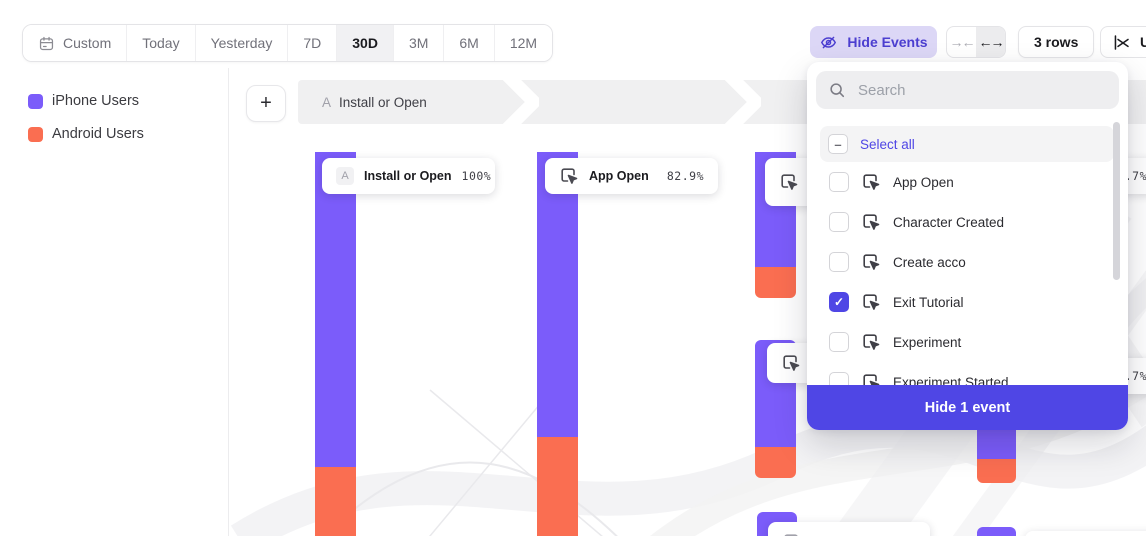 This screenshot has height=536, width=1146. I want to click on units-button: U, so click(1123, 42).